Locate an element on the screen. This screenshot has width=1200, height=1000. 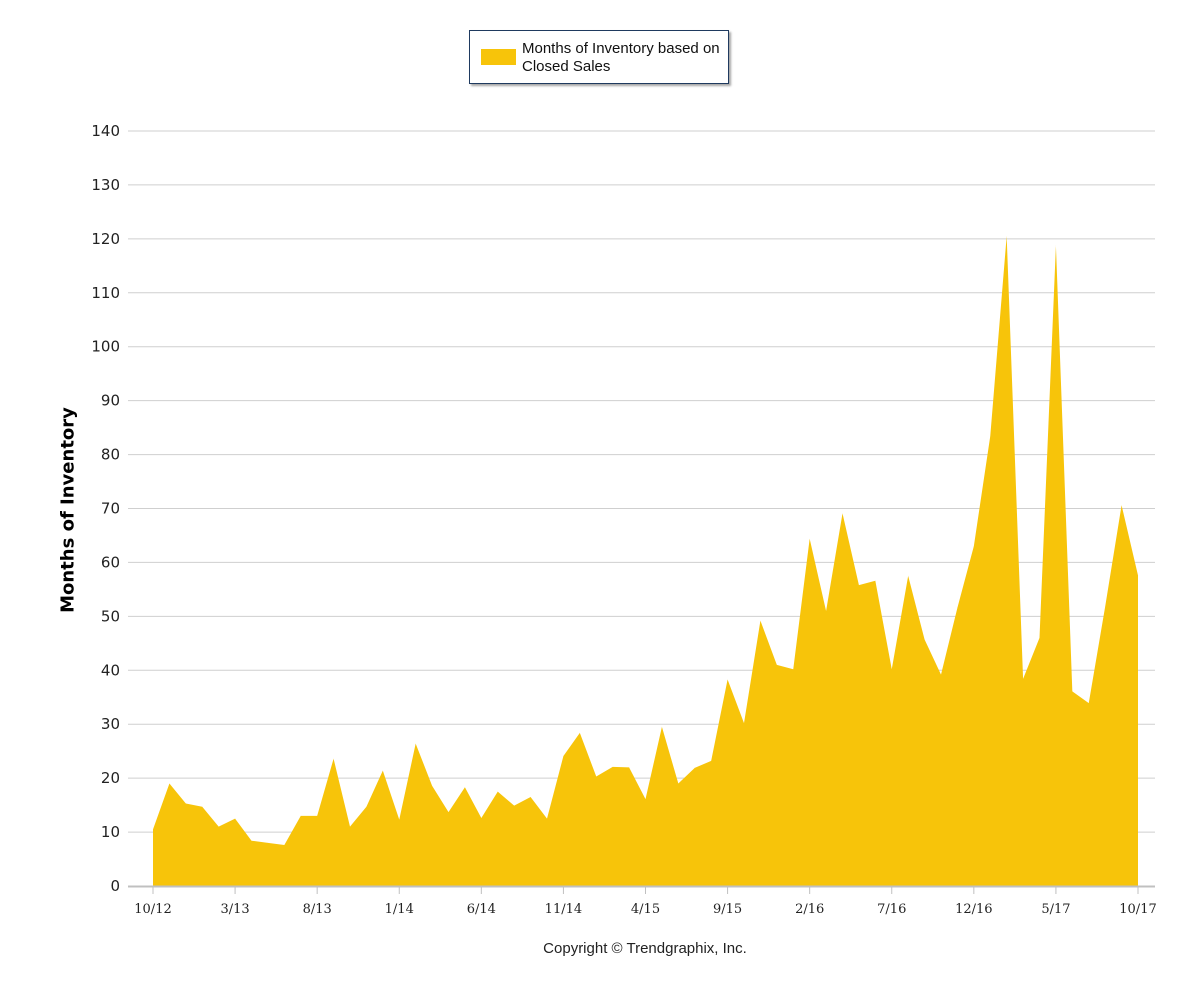
y-tick-label: 20 is located at coordinates (110, 778).